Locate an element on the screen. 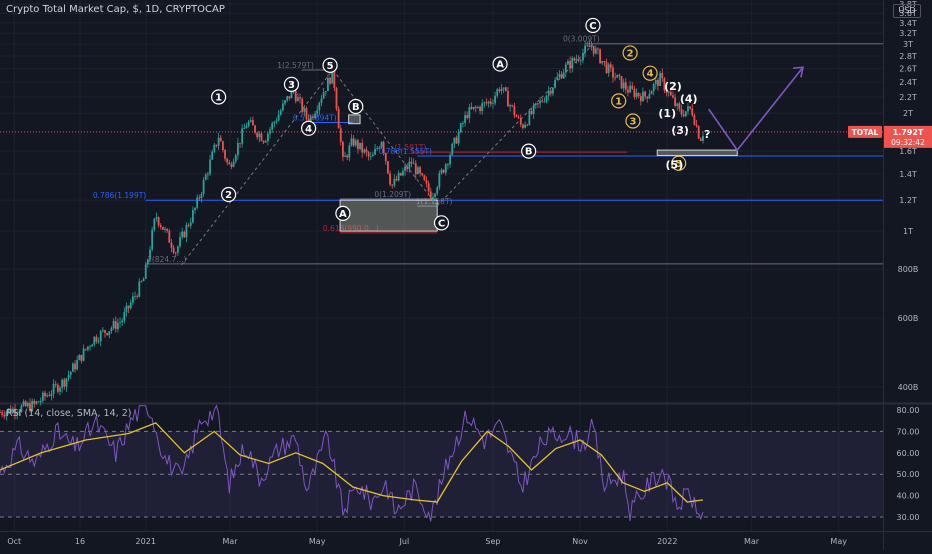 This screenshot has height=554, width=932. wave-label: 4 is located at coordinates (650, 74).